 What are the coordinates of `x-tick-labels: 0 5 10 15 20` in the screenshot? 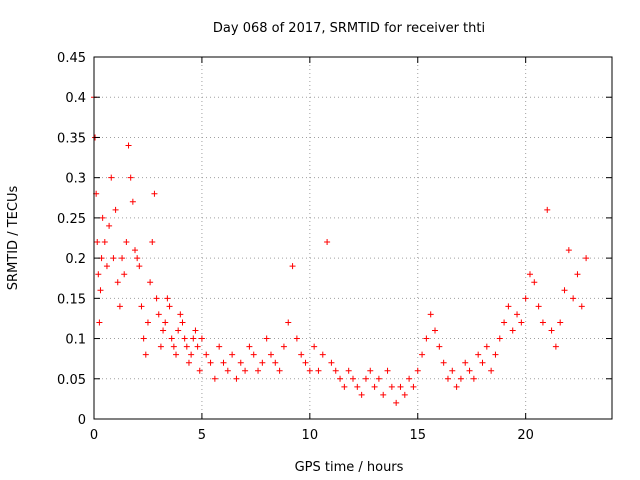 It's located at (312, 435).